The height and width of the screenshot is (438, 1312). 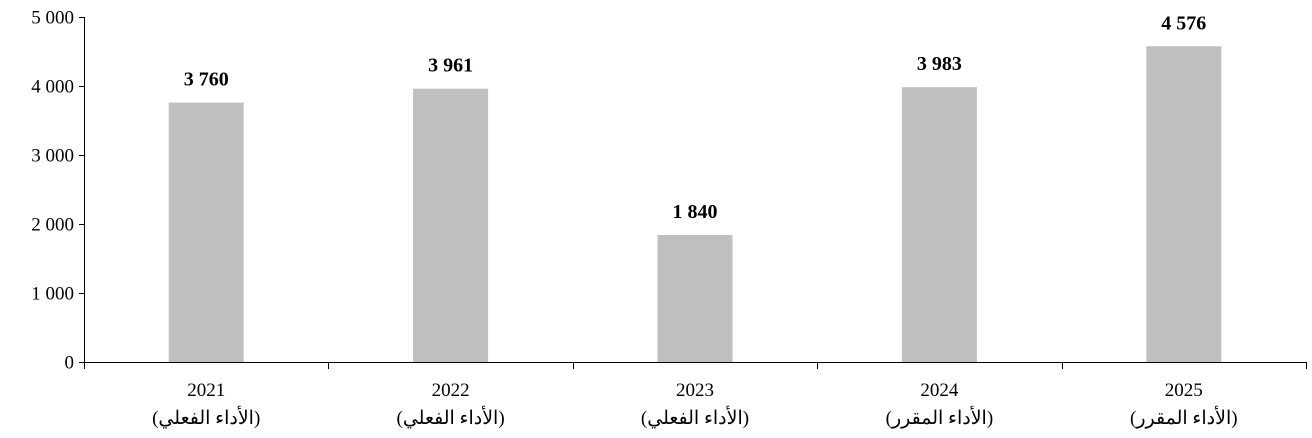 I want to click on data-label-2025: 4 576, so click(x=1183, y=23).